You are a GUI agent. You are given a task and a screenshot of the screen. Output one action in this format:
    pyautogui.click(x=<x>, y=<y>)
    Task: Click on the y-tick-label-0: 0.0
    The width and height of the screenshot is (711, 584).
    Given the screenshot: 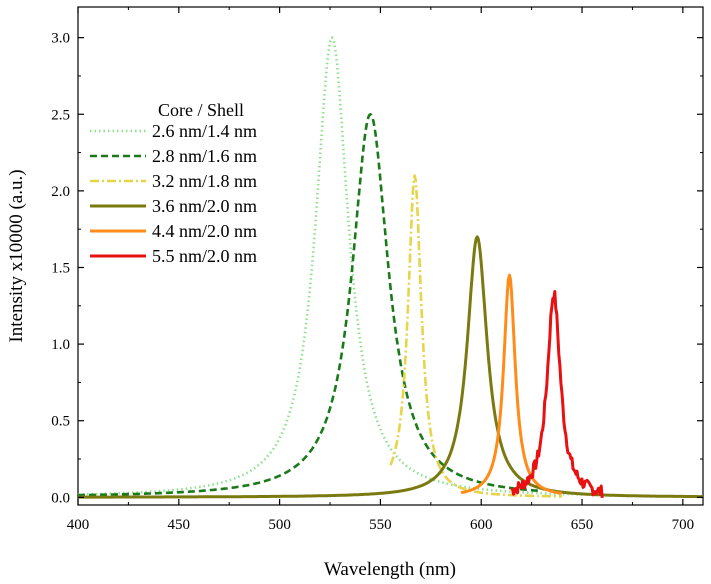 What is the action you would take?
    pyautogui.click(x=60, y=498)
    